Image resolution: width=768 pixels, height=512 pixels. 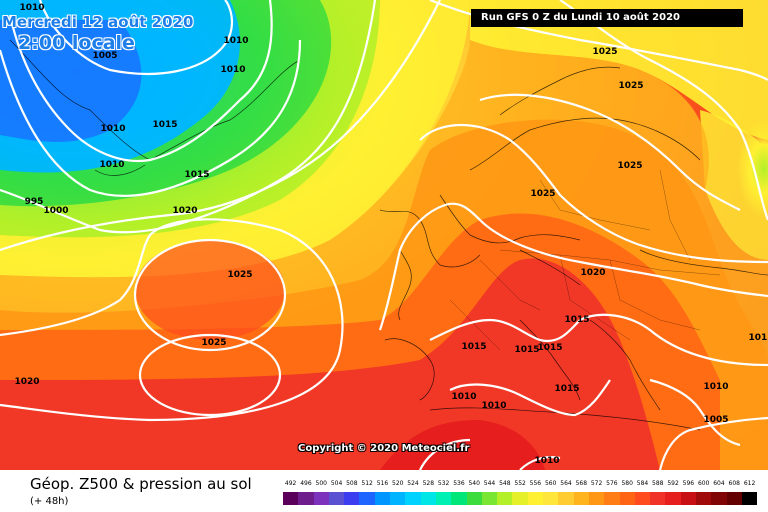 I want to click on legend-cell: 496, so click(x=306, y=493).